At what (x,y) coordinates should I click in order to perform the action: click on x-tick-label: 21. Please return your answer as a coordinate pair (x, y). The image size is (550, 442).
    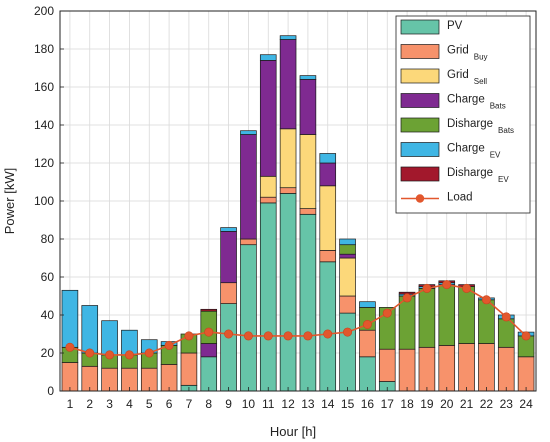
    Looking at the image, I should click on (467, 404).